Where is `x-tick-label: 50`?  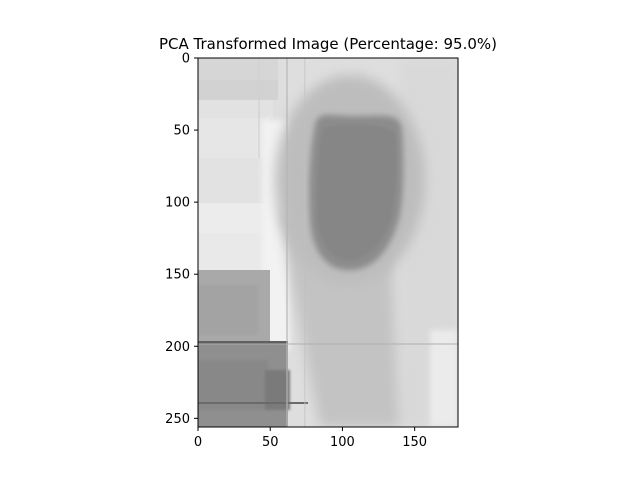 x-tick-label: 50 is located at coordinates (270, 442).